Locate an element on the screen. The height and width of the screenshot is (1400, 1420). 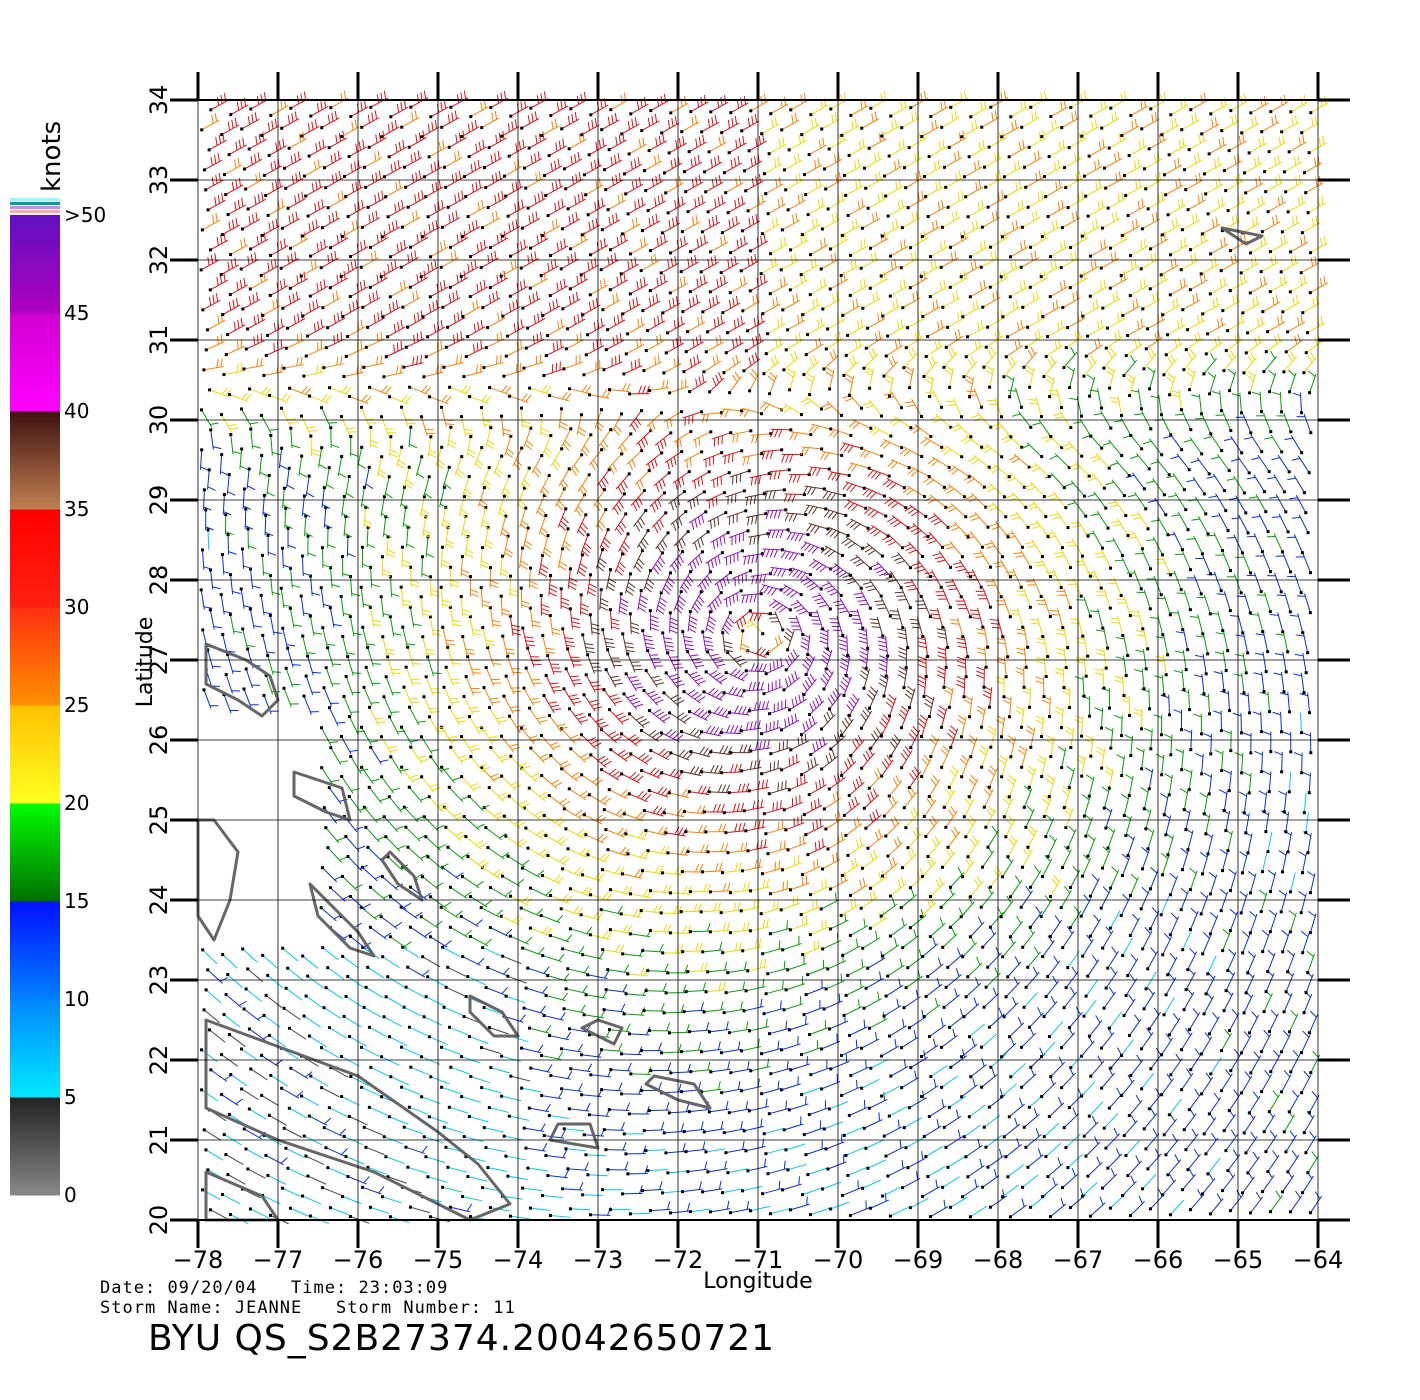
y-tick-label: 24 is located at coordinates (159, 900).